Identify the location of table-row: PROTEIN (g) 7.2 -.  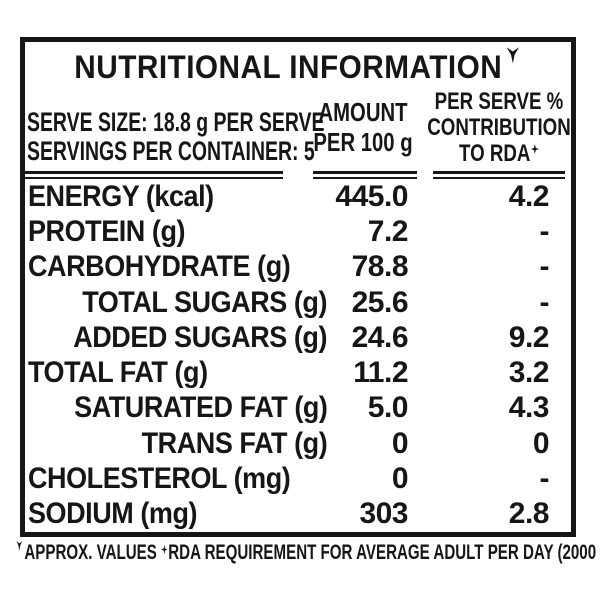
(298, 231).